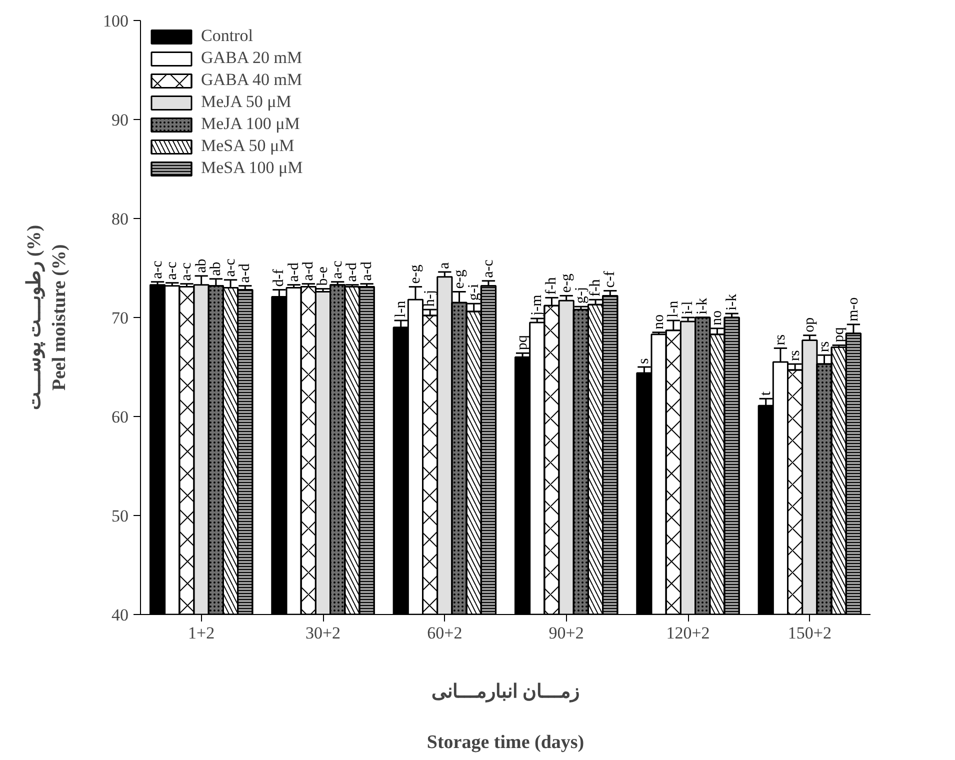 The width and height of the screenshot is (955, 760). I want to click on data-label: b-e, so click(323, 276).